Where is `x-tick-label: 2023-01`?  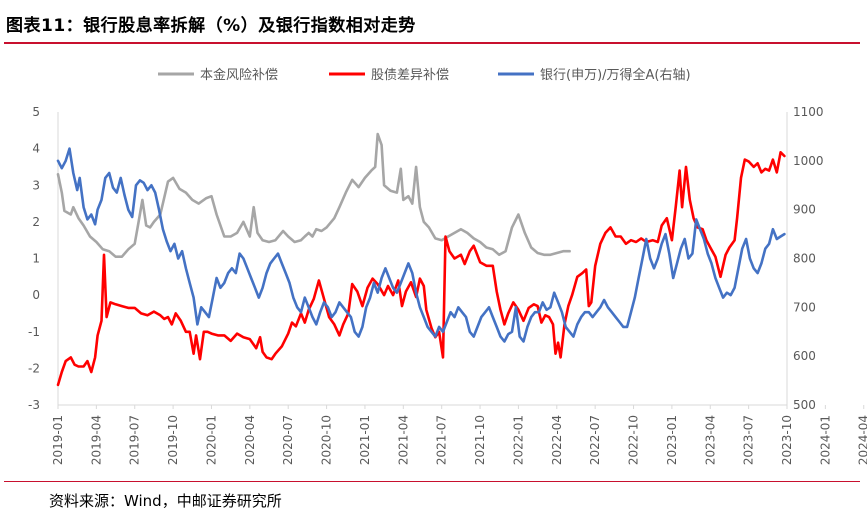 x-tick-label: 2023-01 is located at coordinates (672, 440).